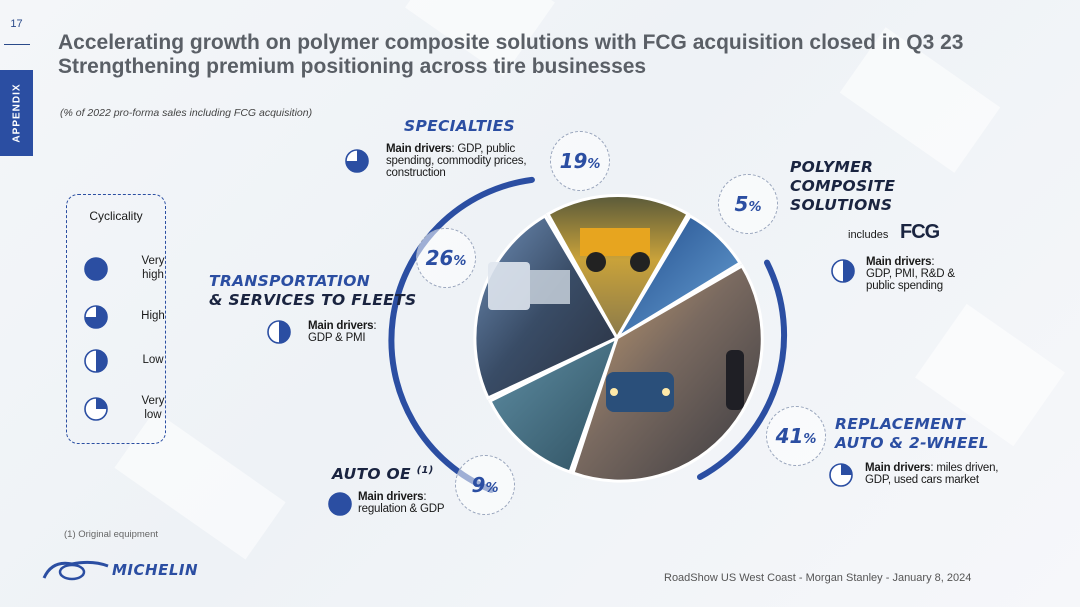  I want to click on dump-truck-illustration, so click(615, 242).